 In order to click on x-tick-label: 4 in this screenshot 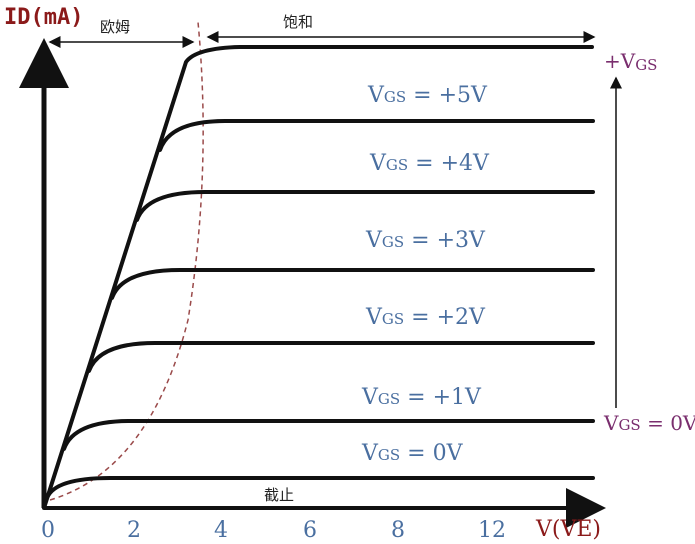, I will do `click(221, 530)`.